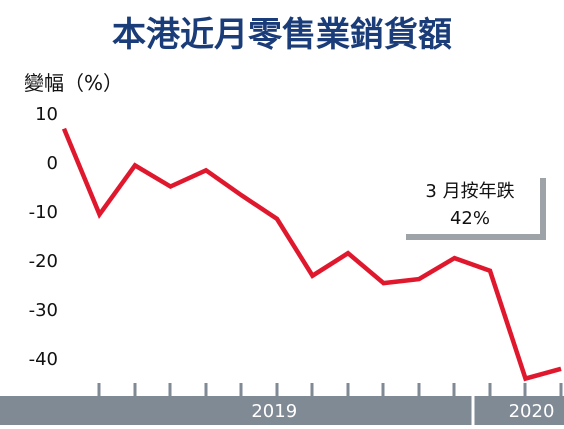  Describe the element at coordinates (282, 35) in the screenshot. I see `chart-title: 本港近月零售業銷貨額` at that location.